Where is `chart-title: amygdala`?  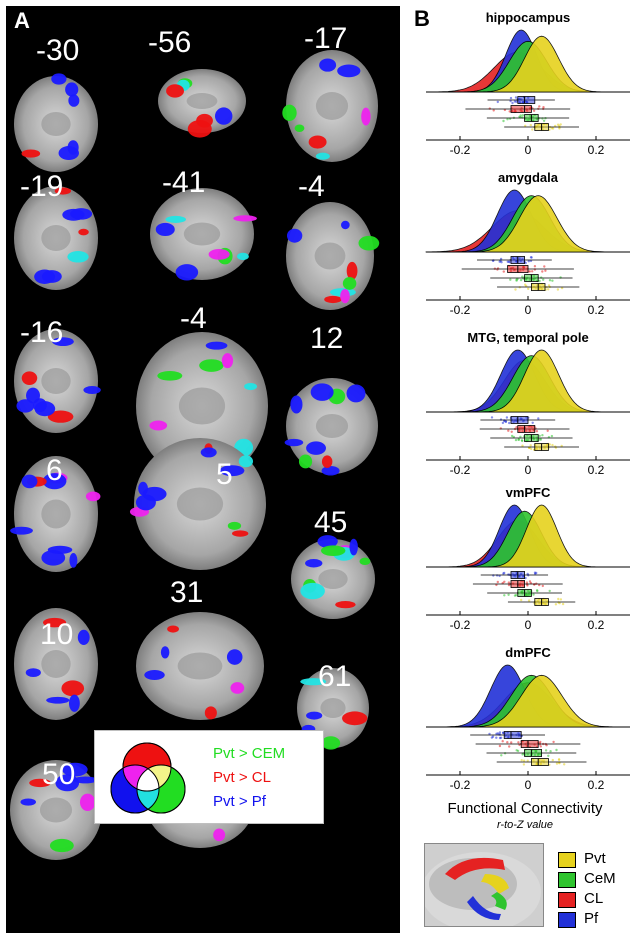 chart-title: amygdala is located at coordinates (528, 177).